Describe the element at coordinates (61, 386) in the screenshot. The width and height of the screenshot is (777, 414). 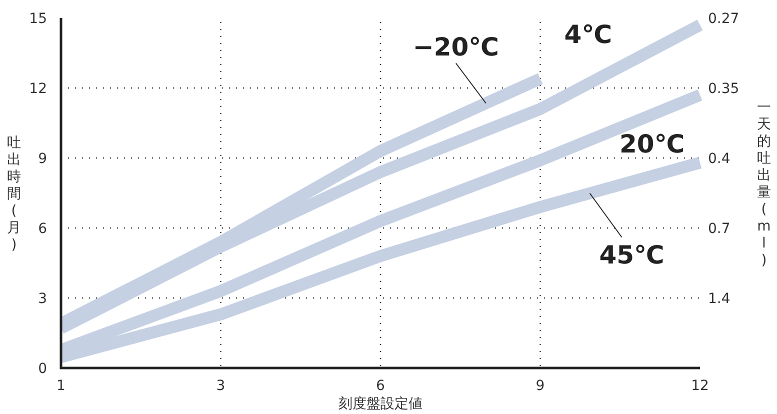
I see `x-tick-label: 1` at that location.